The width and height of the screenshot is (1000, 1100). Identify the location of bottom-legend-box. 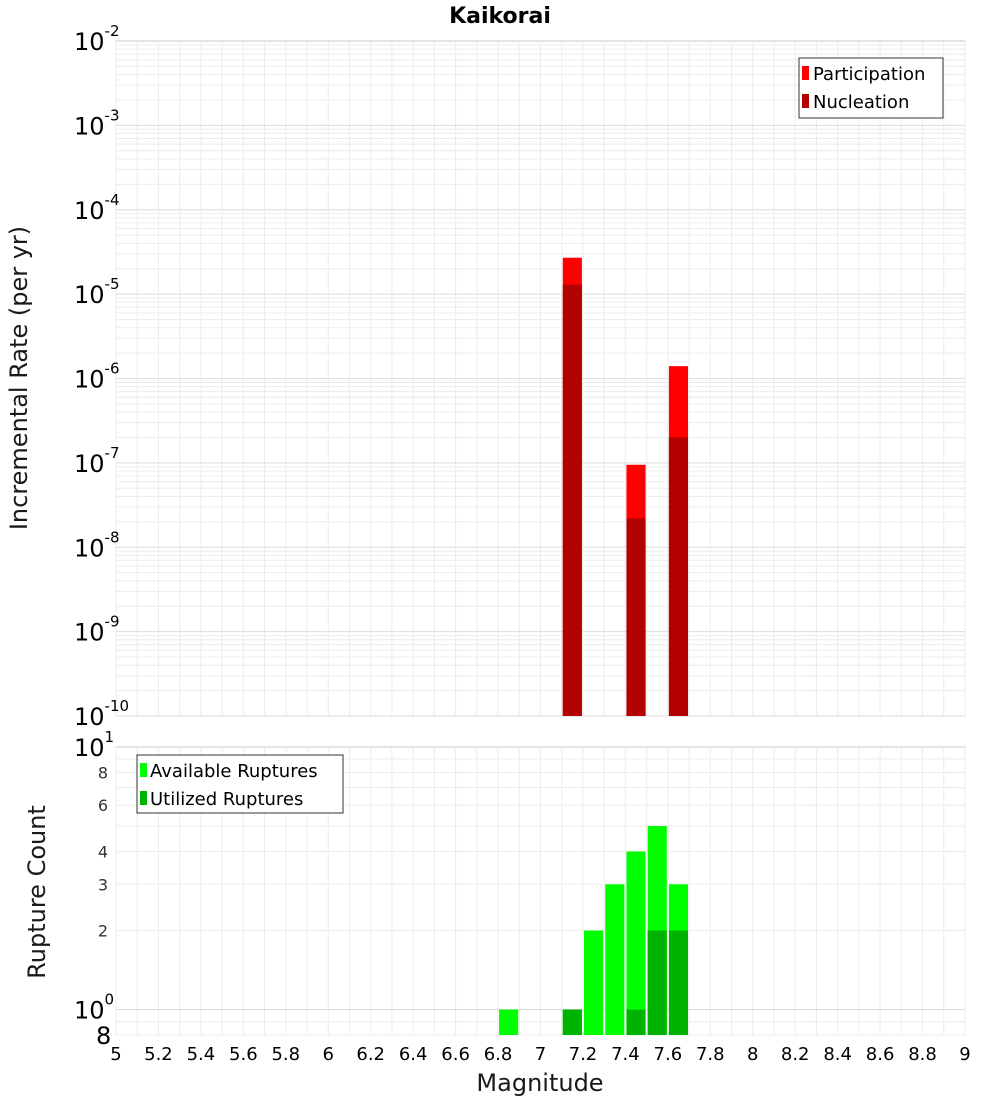
(240, 784).